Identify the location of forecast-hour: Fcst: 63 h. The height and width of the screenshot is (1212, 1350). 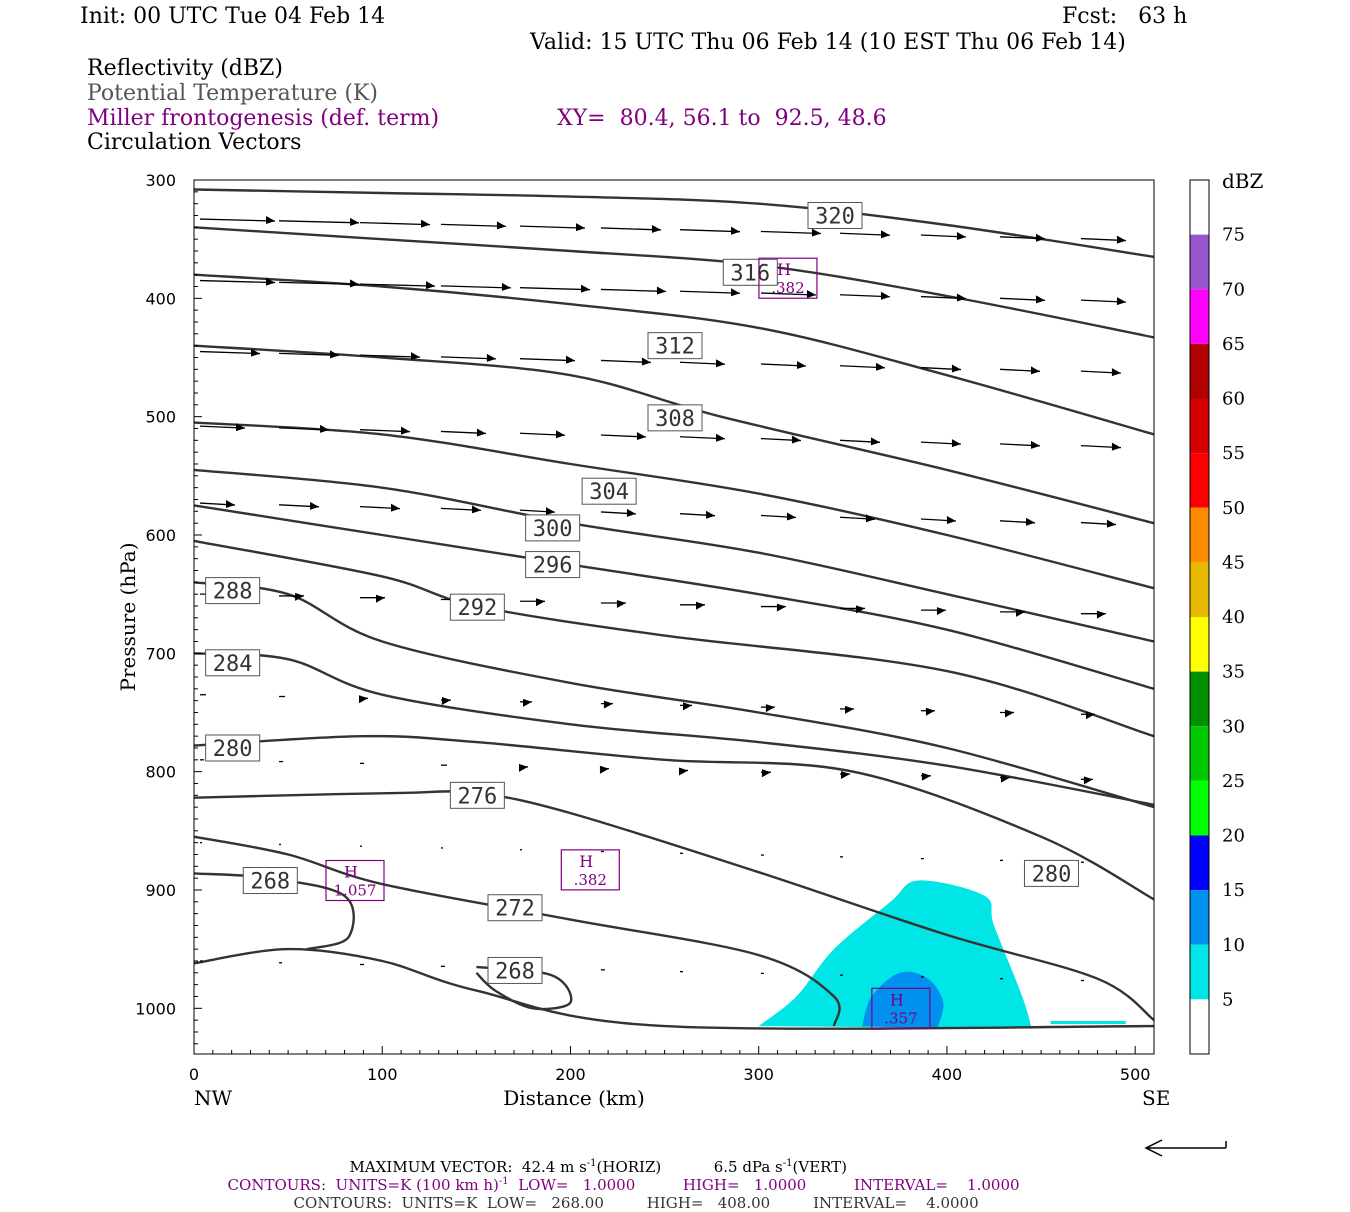
(1125, 16).